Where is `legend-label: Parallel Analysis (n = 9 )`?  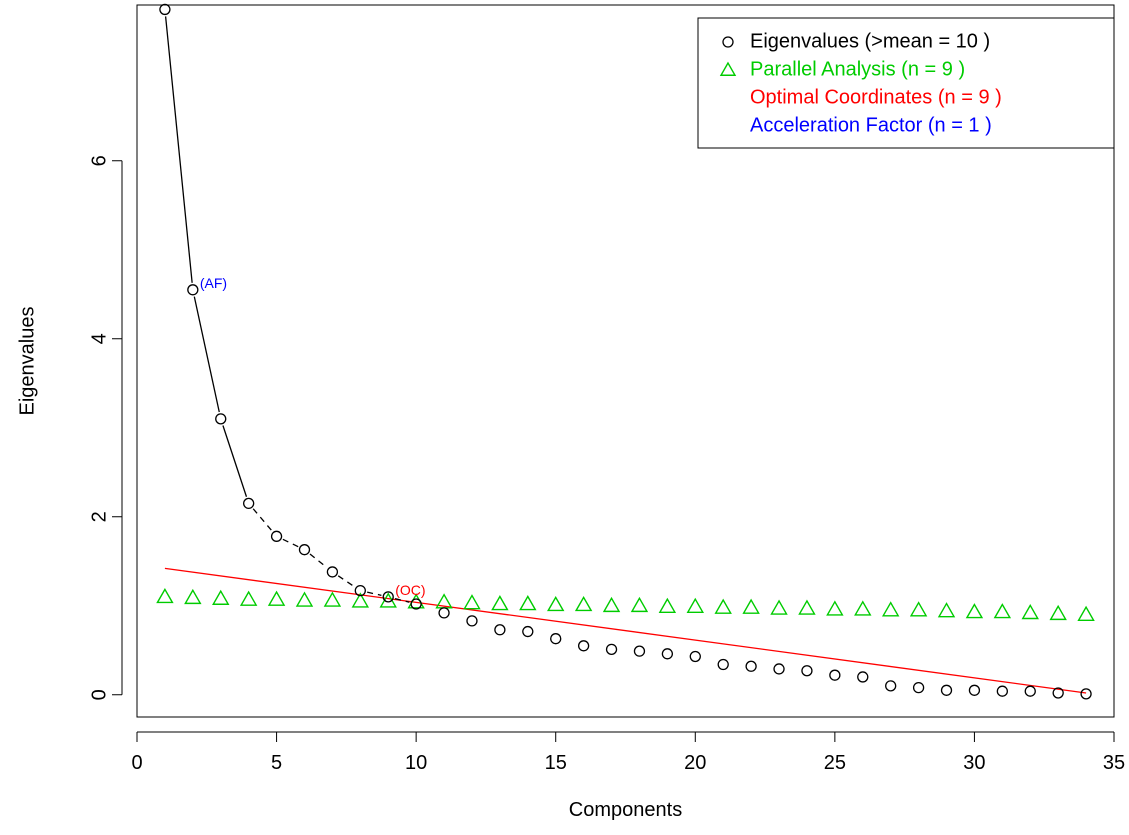 legend-label: Parallel Analysis (n = 9 ) is located at coordinates (857, 69).